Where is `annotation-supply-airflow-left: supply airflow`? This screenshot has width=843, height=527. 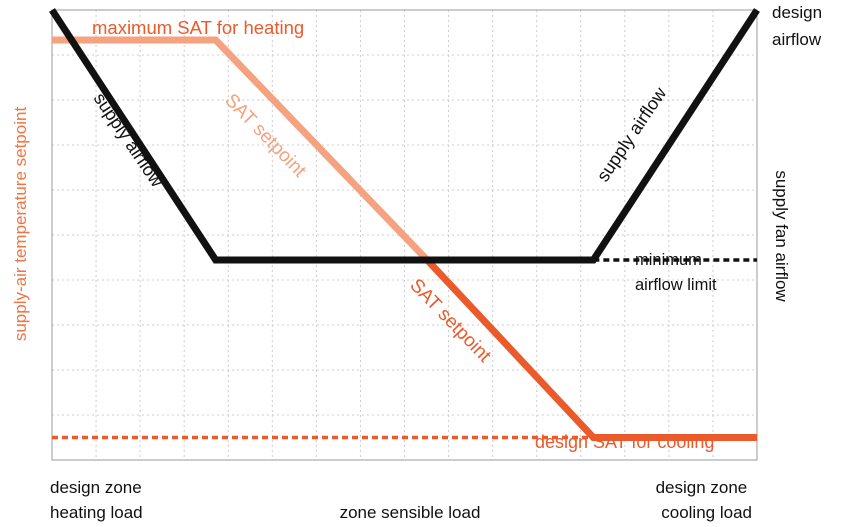 annotation-supply-airflow-left: supply airflow is located at coordinates (129, 140).